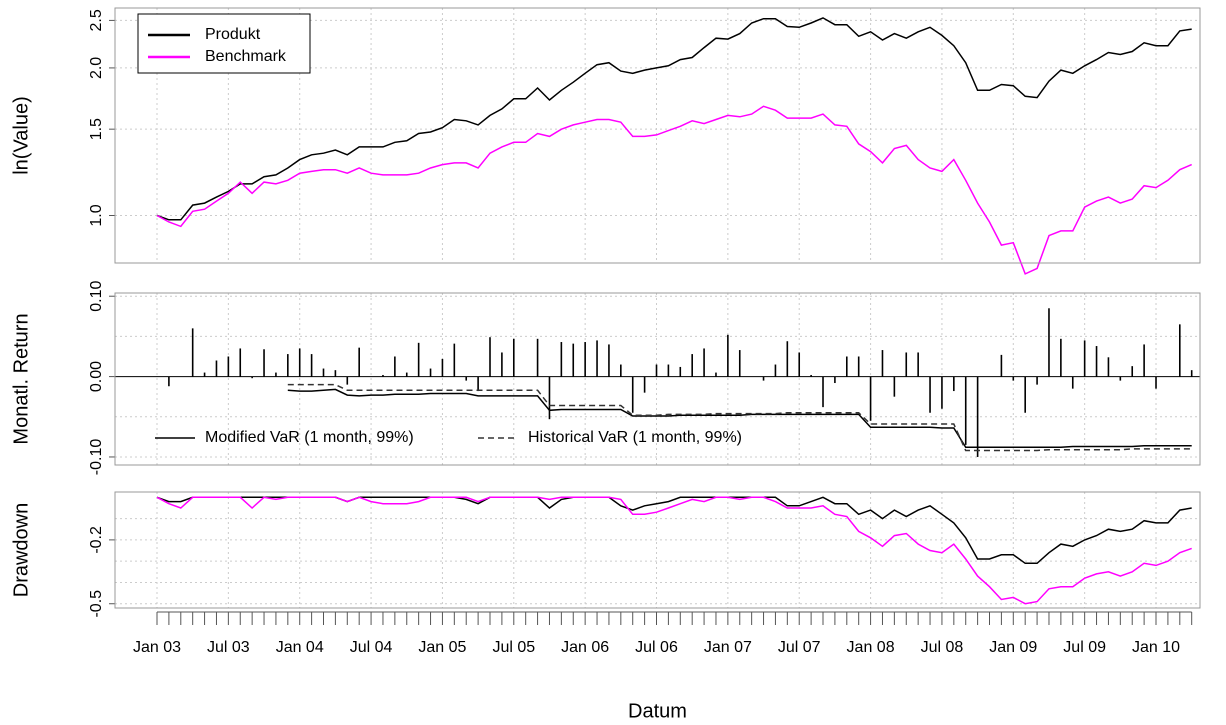  What do you see at coordinates (96, 604) in the screenshot?
I see `y-tick-label: -0.5` at bounding box center [96, 604].